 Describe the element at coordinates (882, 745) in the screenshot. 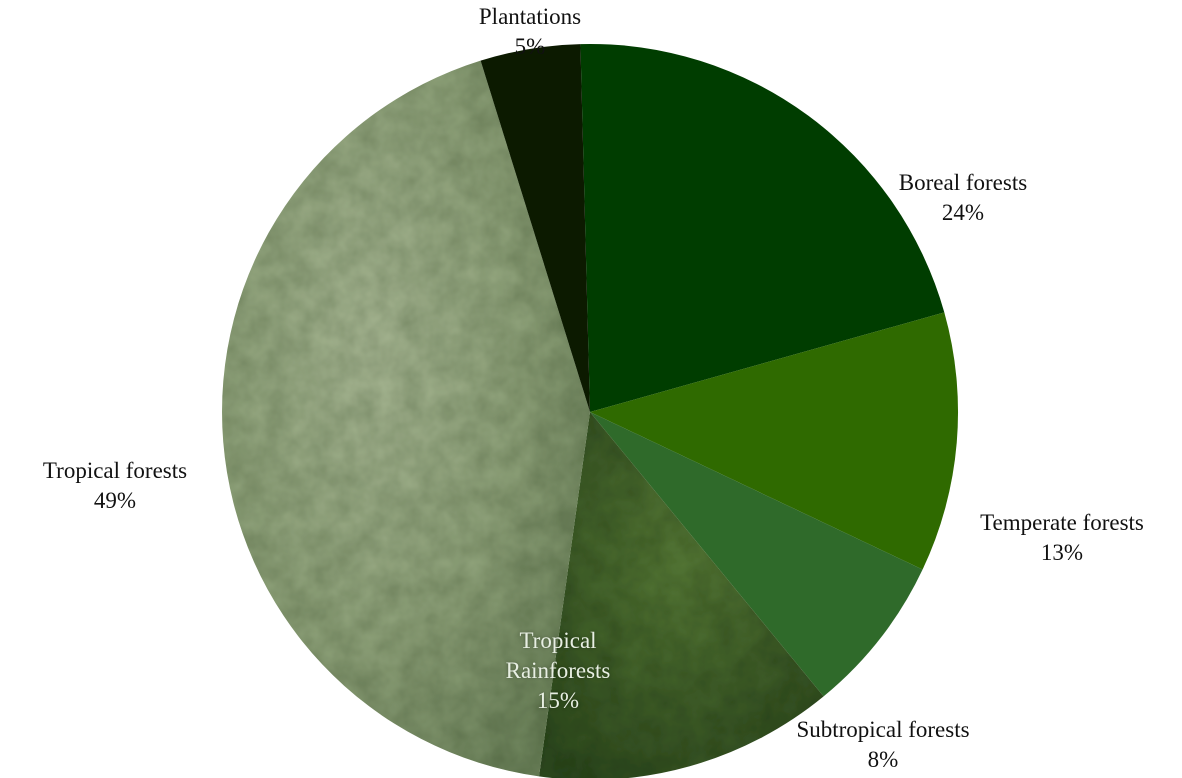

I see `slice-label-subtropical: Subtropical forests 8%` at that location.